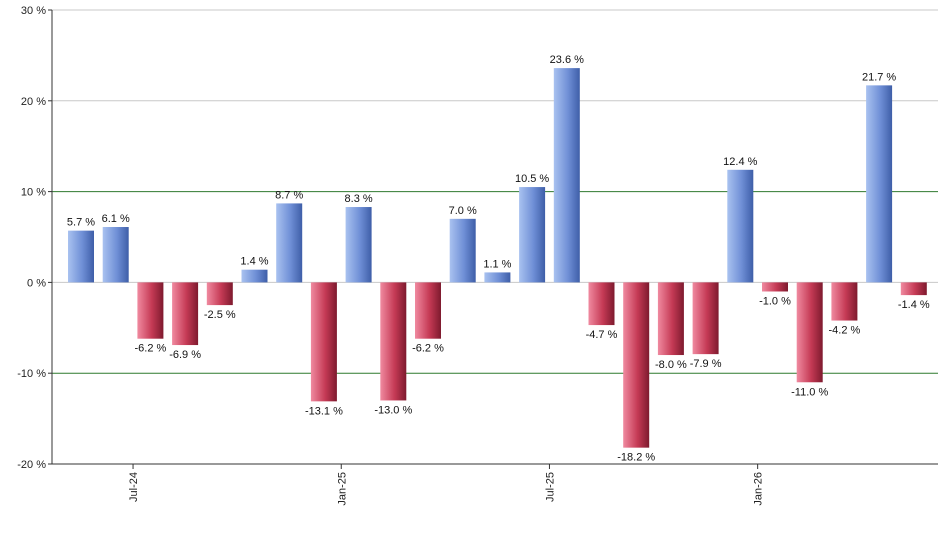 The width and height of the screenshot is (940, 550). Describe the element at coordinates (220, 315) in the screenshot. I see `data-label: -2.5 %` at that location.